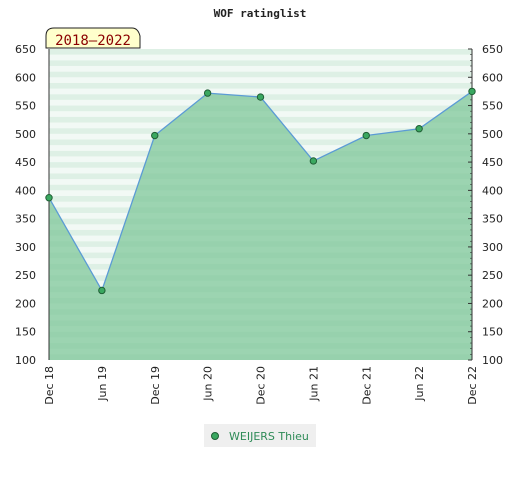 Image resolution: width=520 pixels, height=480 pixels. I want to click on x-tick-label: Jun 20, so click(208, 384).